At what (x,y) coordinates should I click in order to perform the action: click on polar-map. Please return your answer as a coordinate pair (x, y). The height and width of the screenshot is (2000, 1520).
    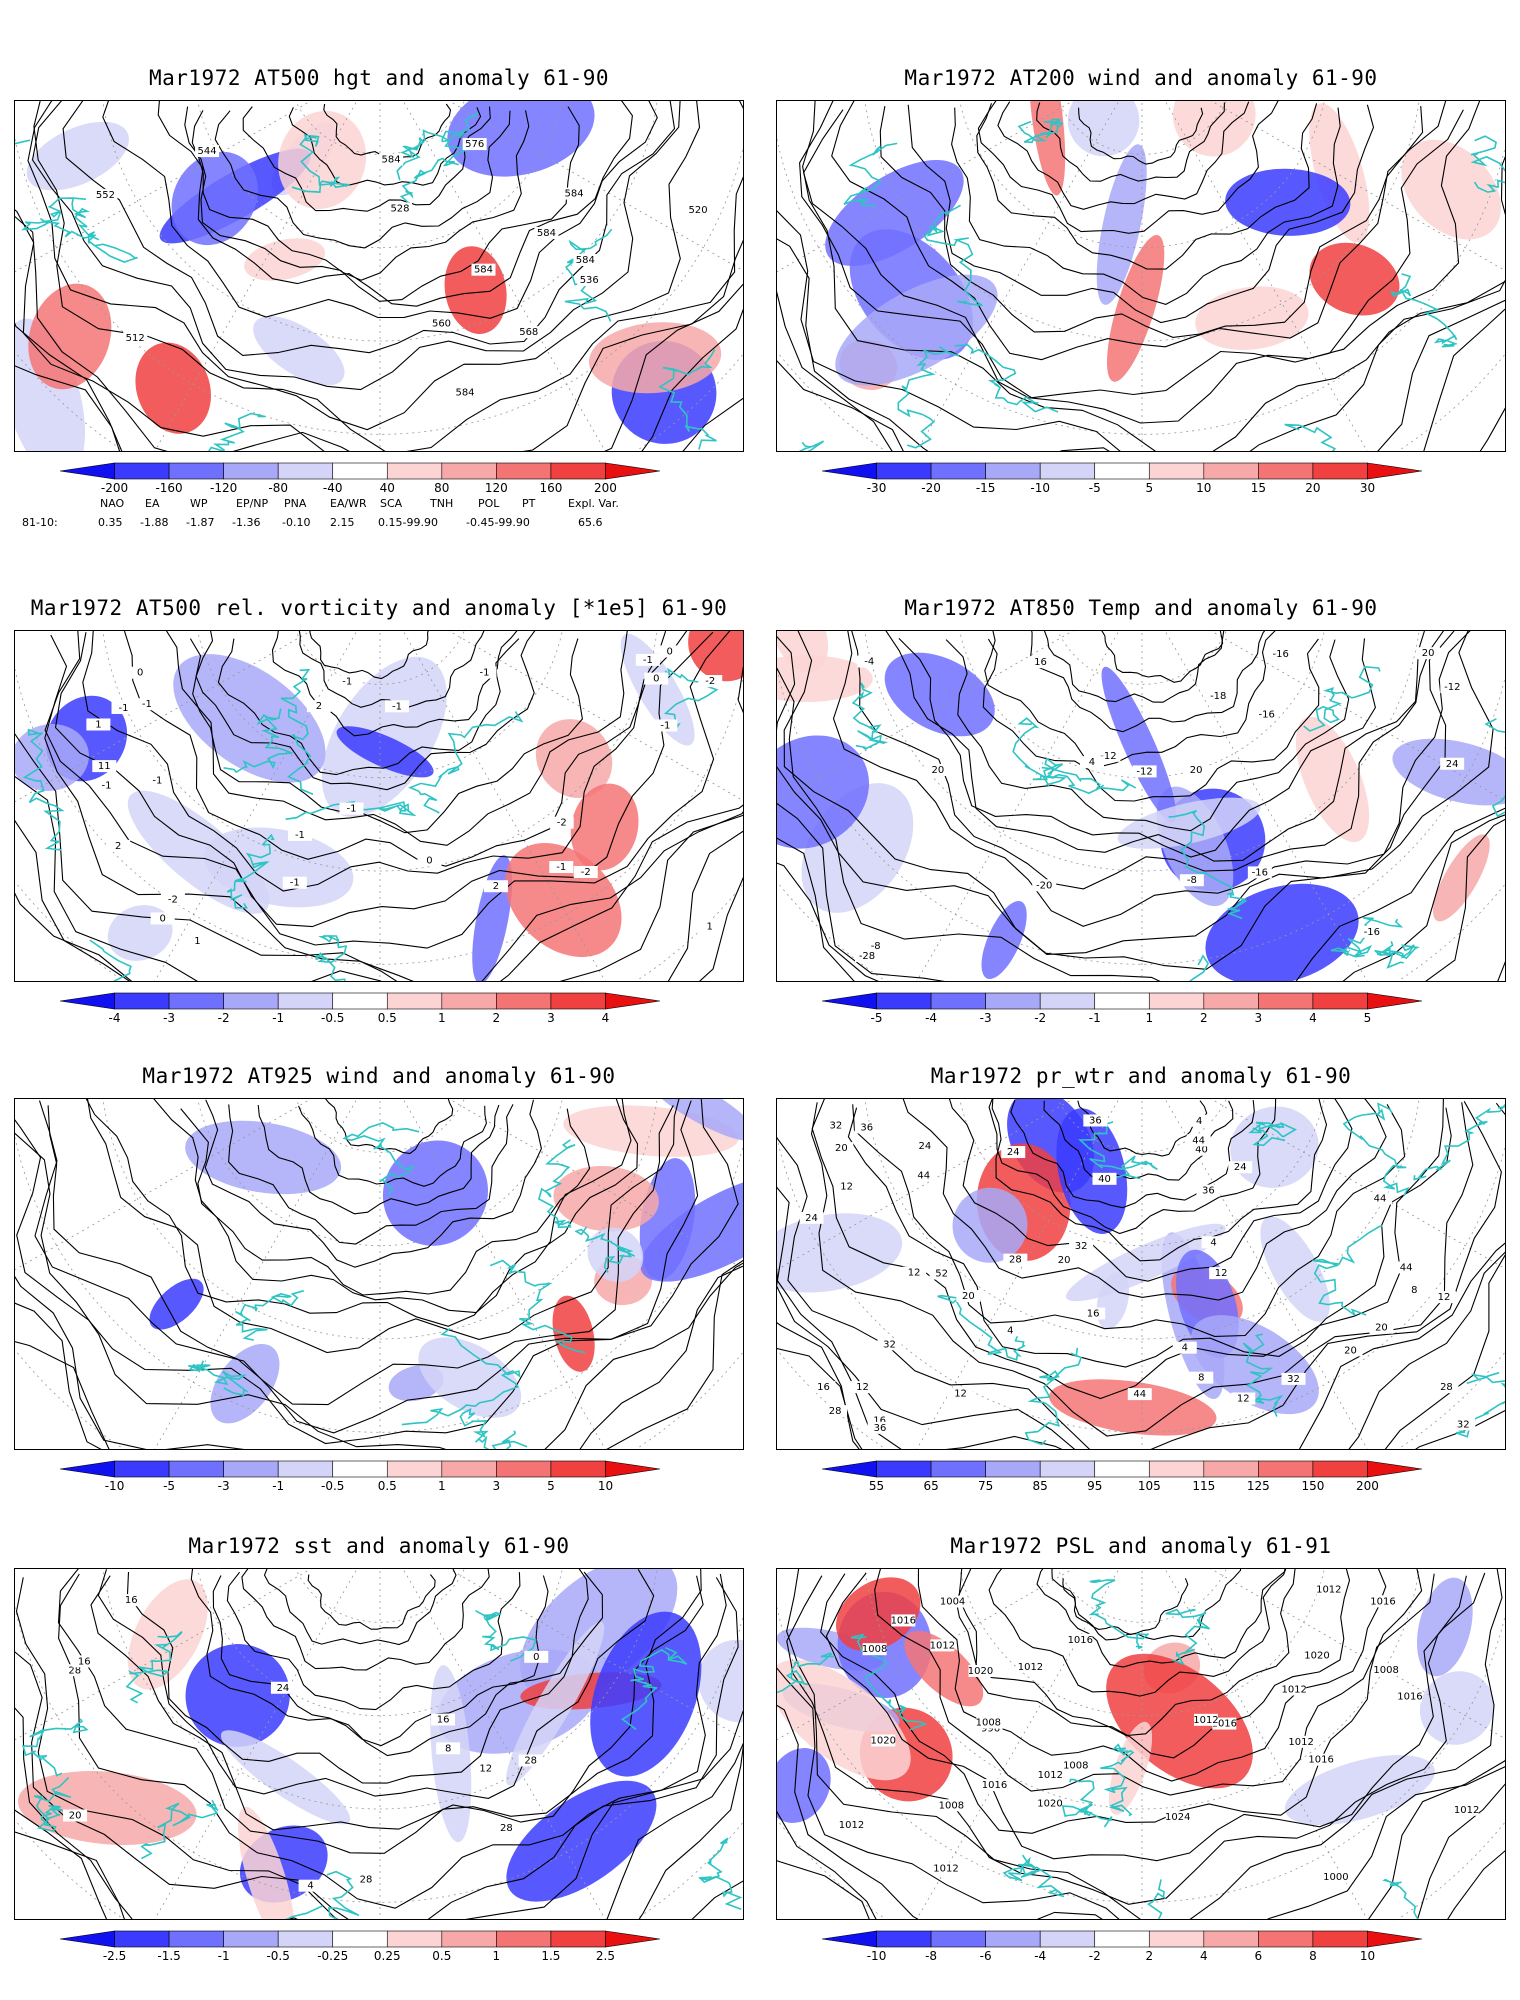
    Looking at the image, I should click on (1141, 276).